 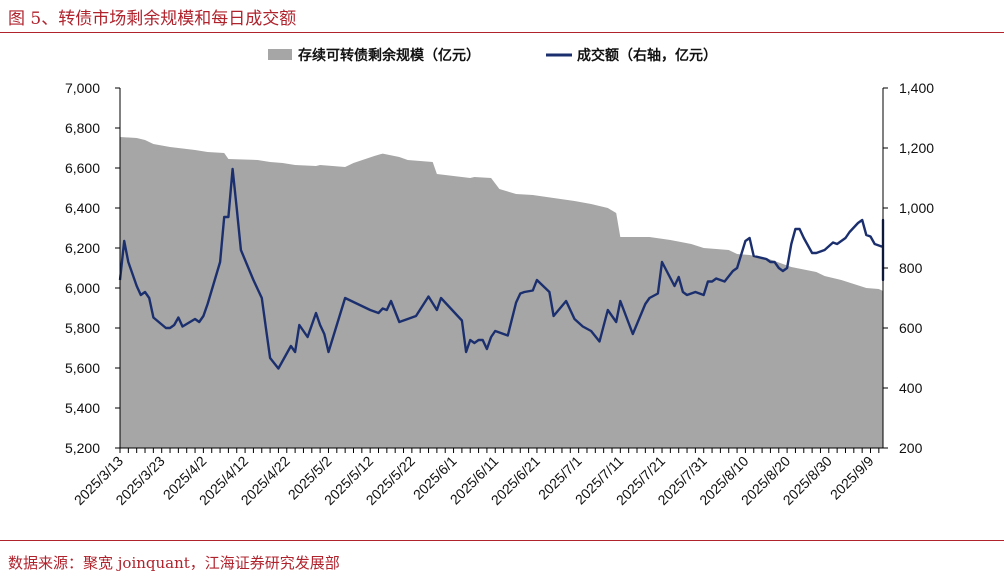 I want to click on left-tick-label: 5,200, so click(x=82, y=448).